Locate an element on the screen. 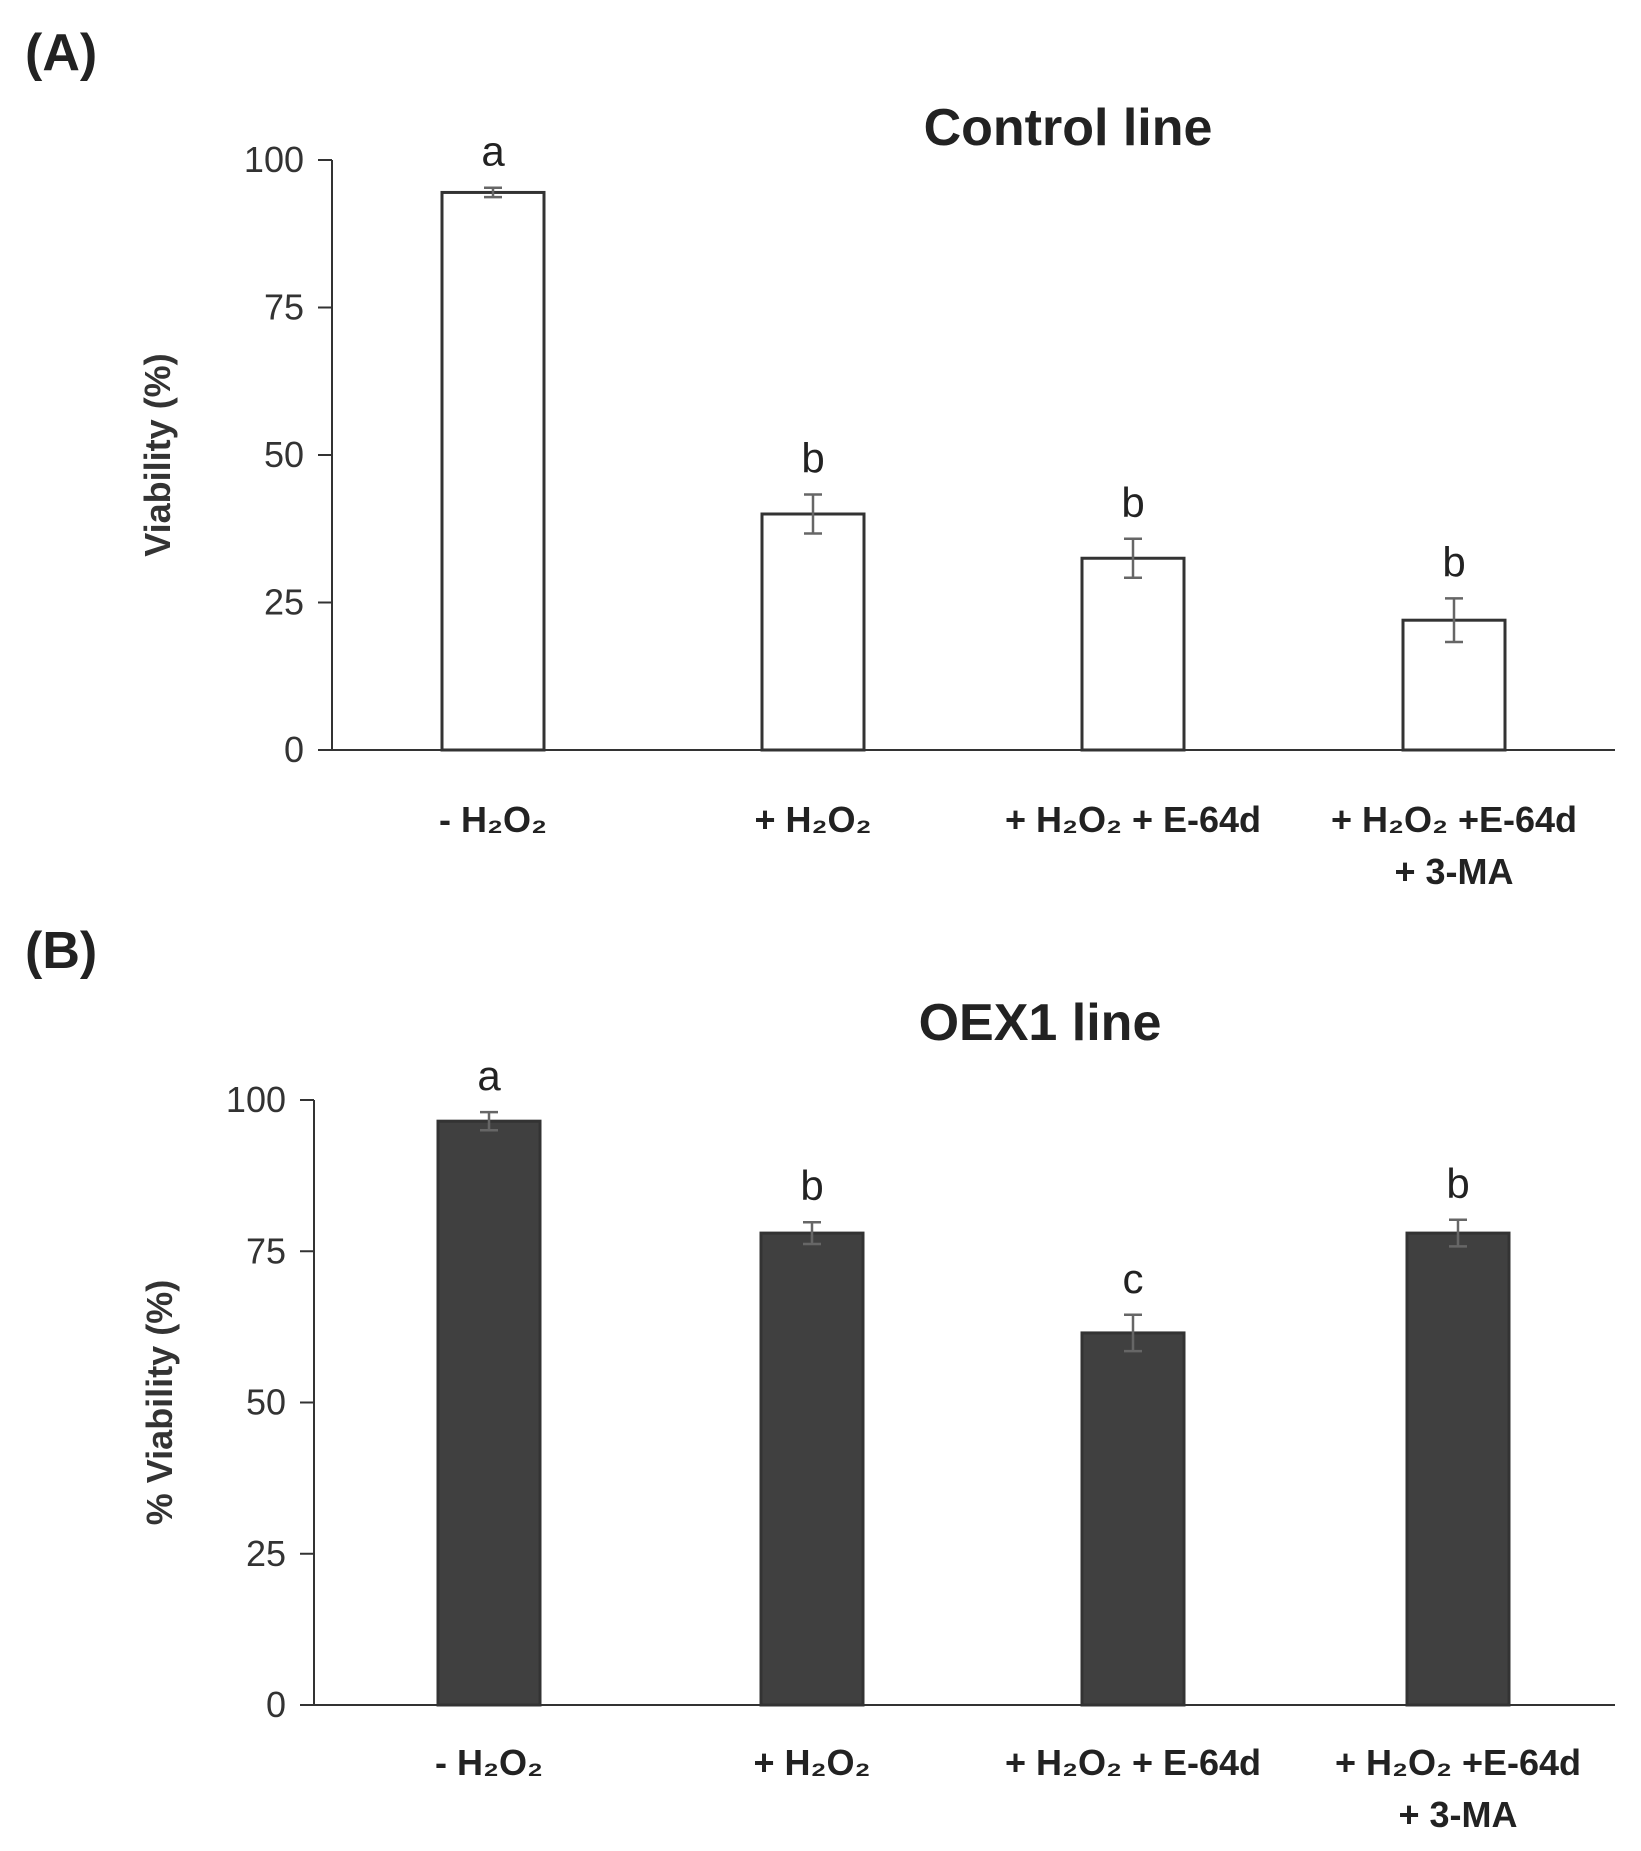 The height and width of the screenshot is (1851, 1641). y-axis-label: % Viability (%) is located at coordinates (159, 1402).